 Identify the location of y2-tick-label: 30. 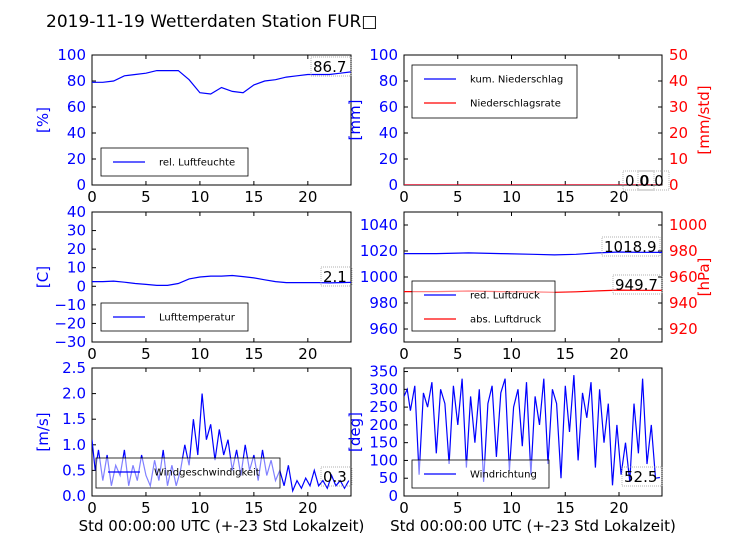
(678, 107).